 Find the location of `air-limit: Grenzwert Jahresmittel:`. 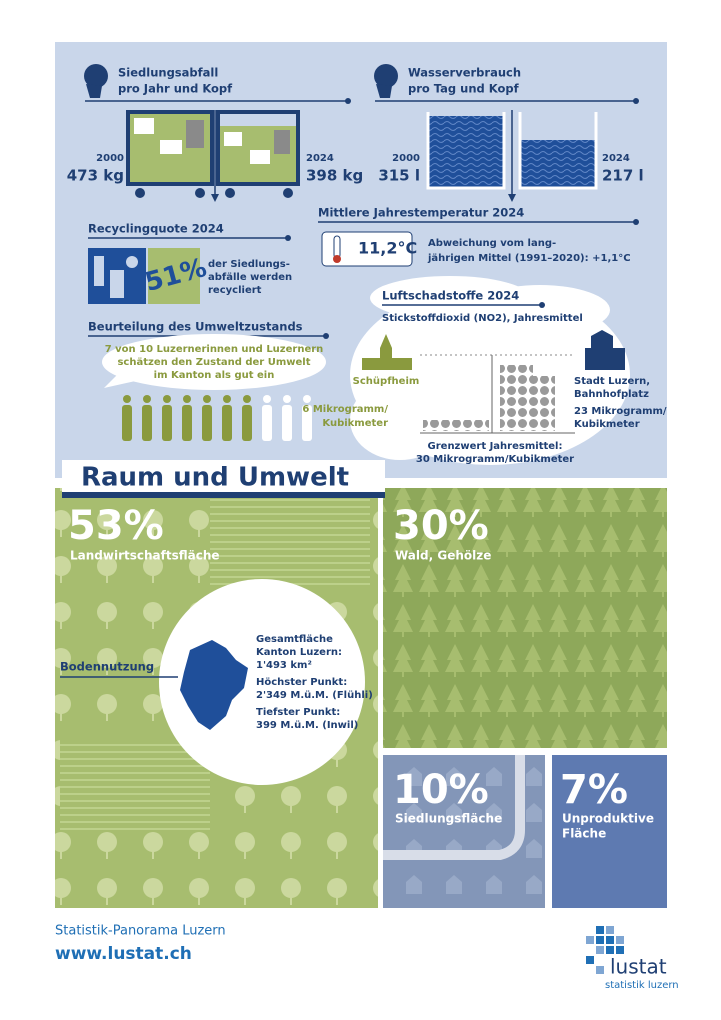

air-limit: Grenzwert Jahresmittel: is located at coordinates (495, 446).